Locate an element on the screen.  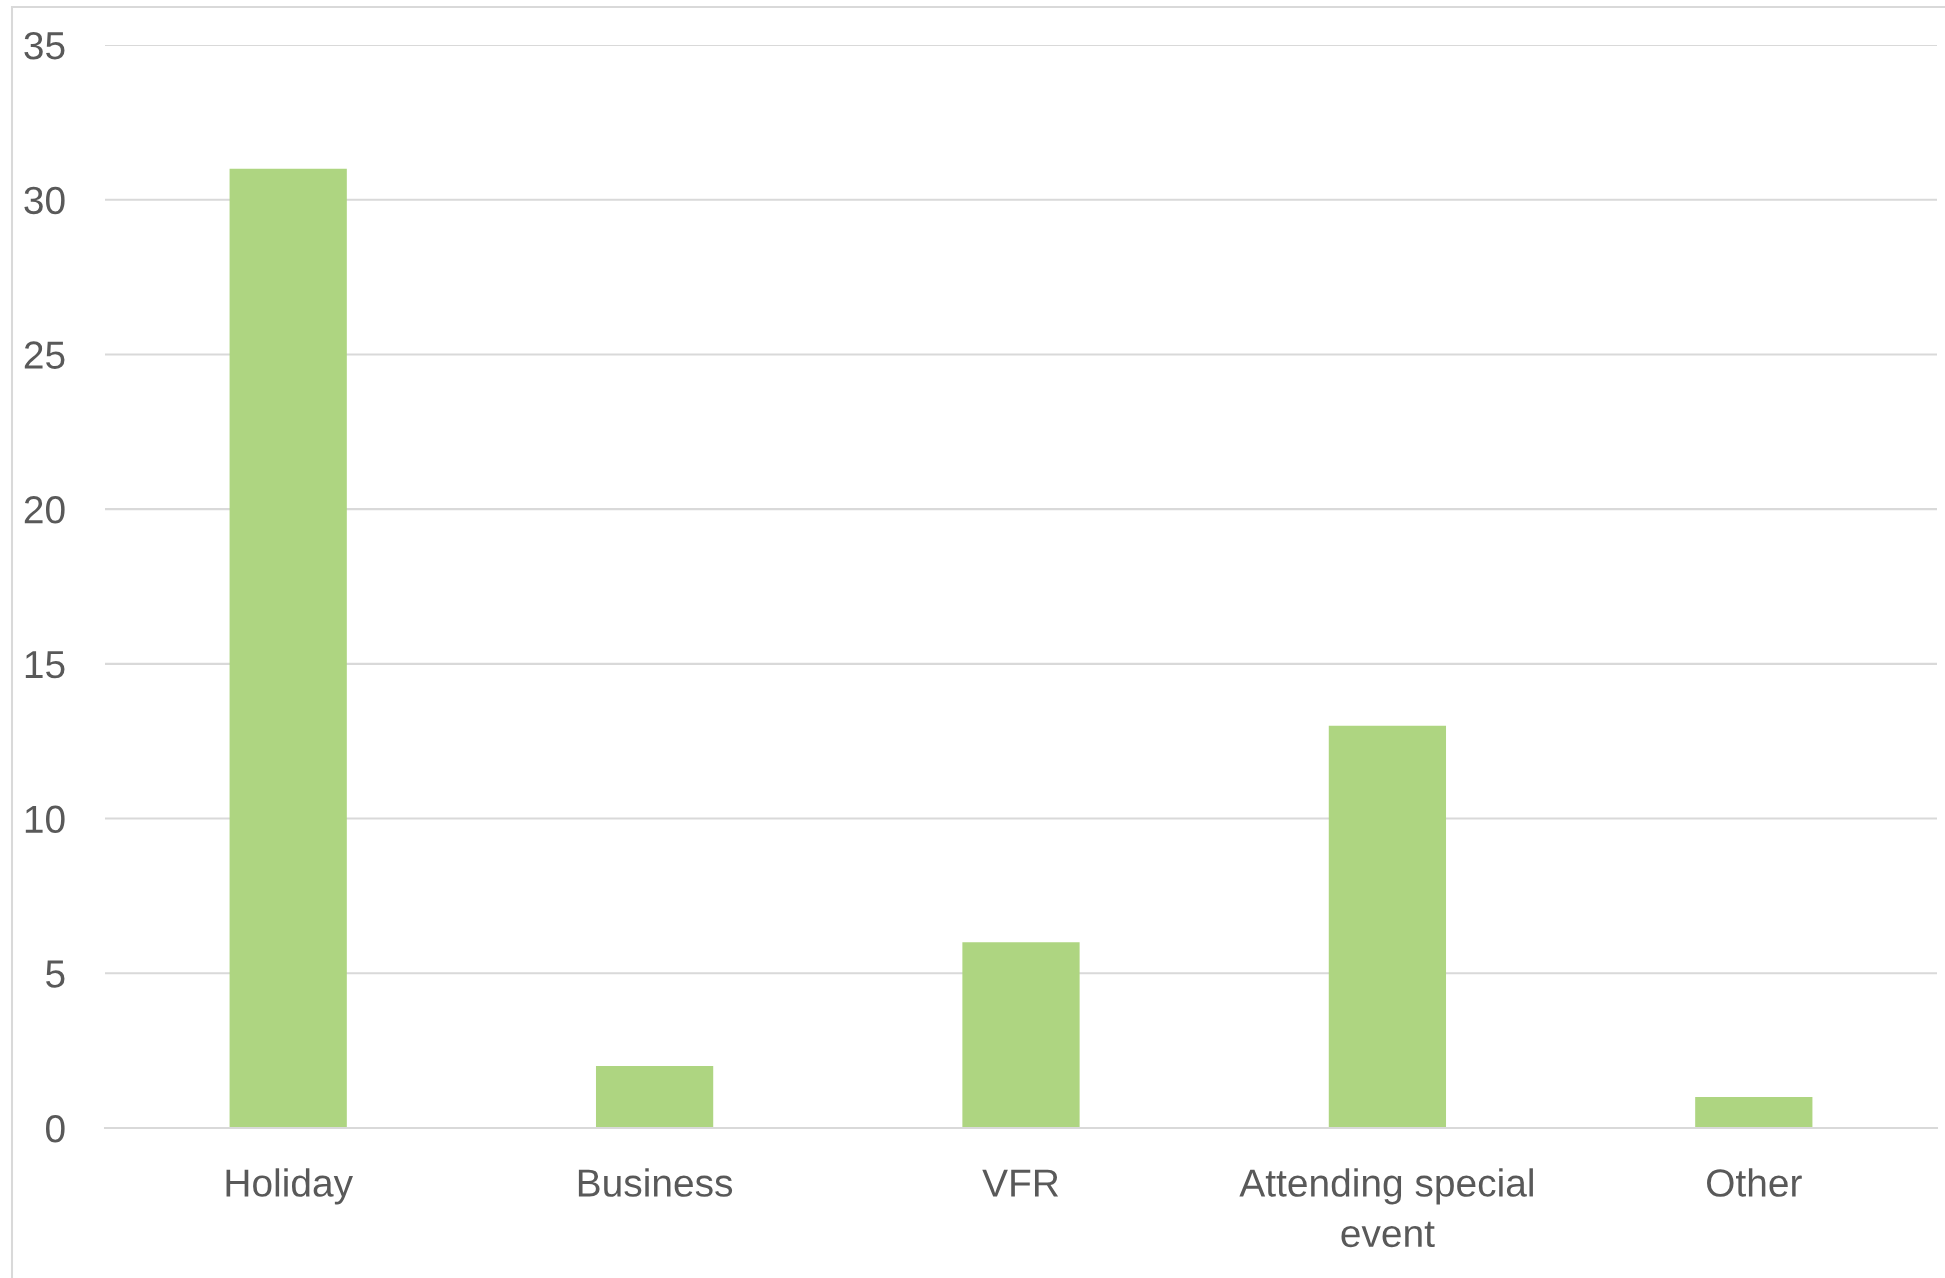
y-tick-label: 15 is located at coordinates (45, 665).